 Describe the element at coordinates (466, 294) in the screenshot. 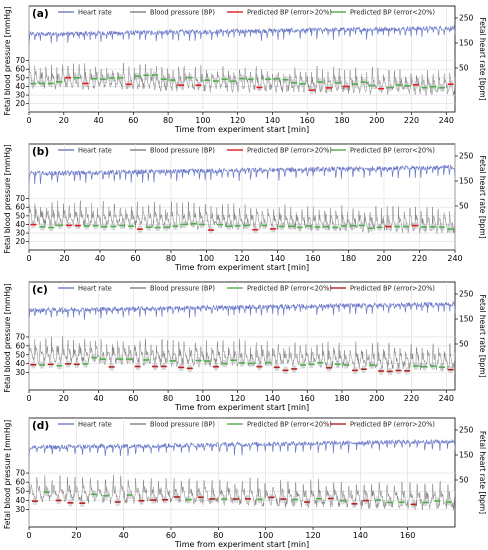

I see `y-right-tick-label: 250` at that location.